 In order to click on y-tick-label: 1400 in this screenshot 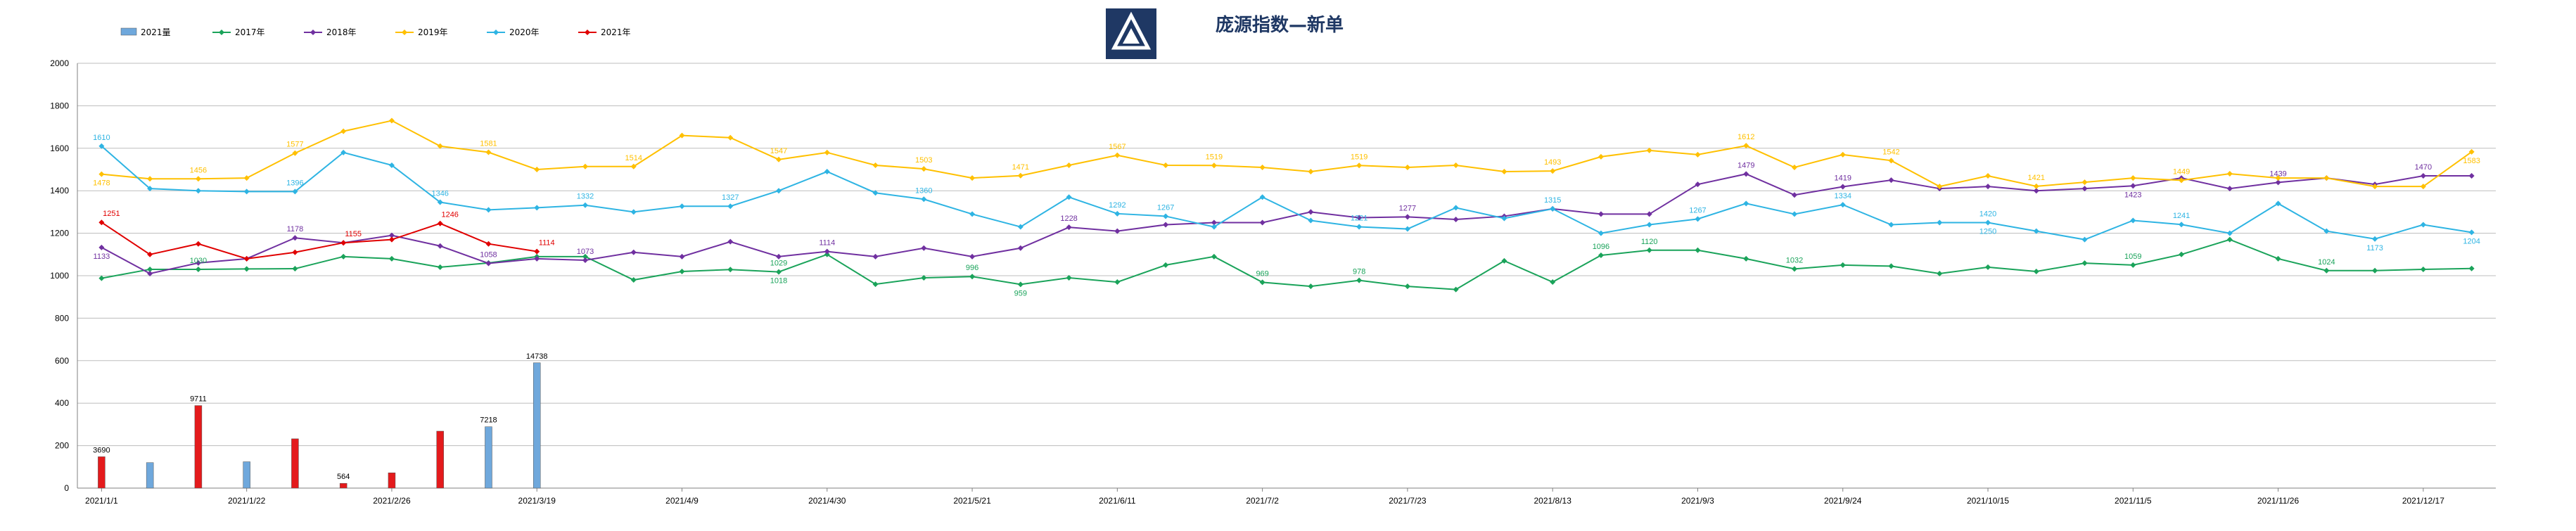, I will do `click(59, 191)`.